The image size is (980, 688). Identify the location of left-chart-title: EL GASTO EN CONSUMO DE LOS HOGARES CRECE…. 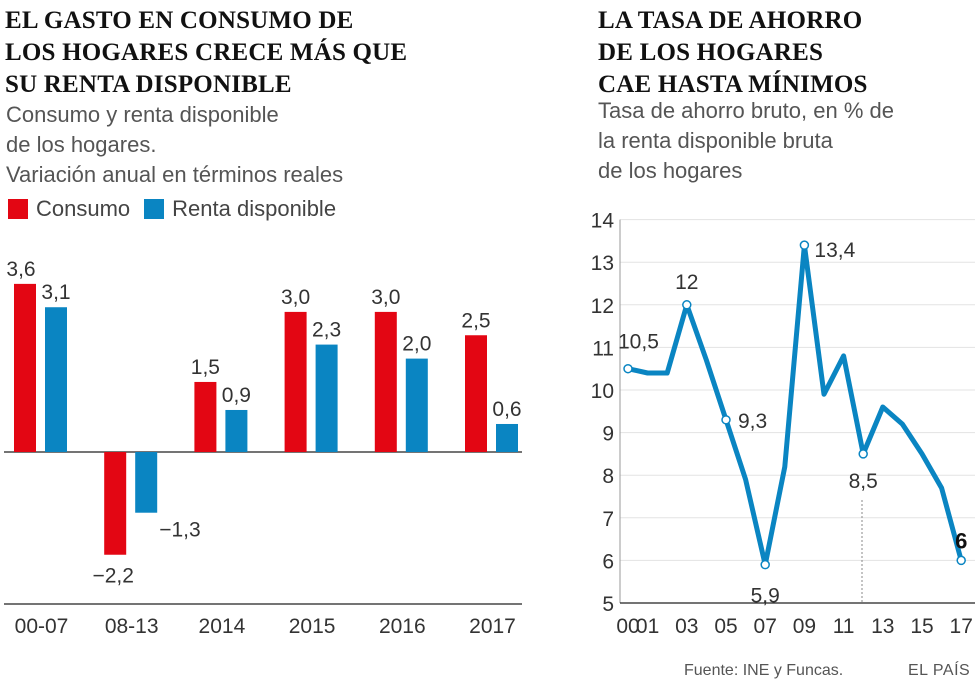
(206, 53).